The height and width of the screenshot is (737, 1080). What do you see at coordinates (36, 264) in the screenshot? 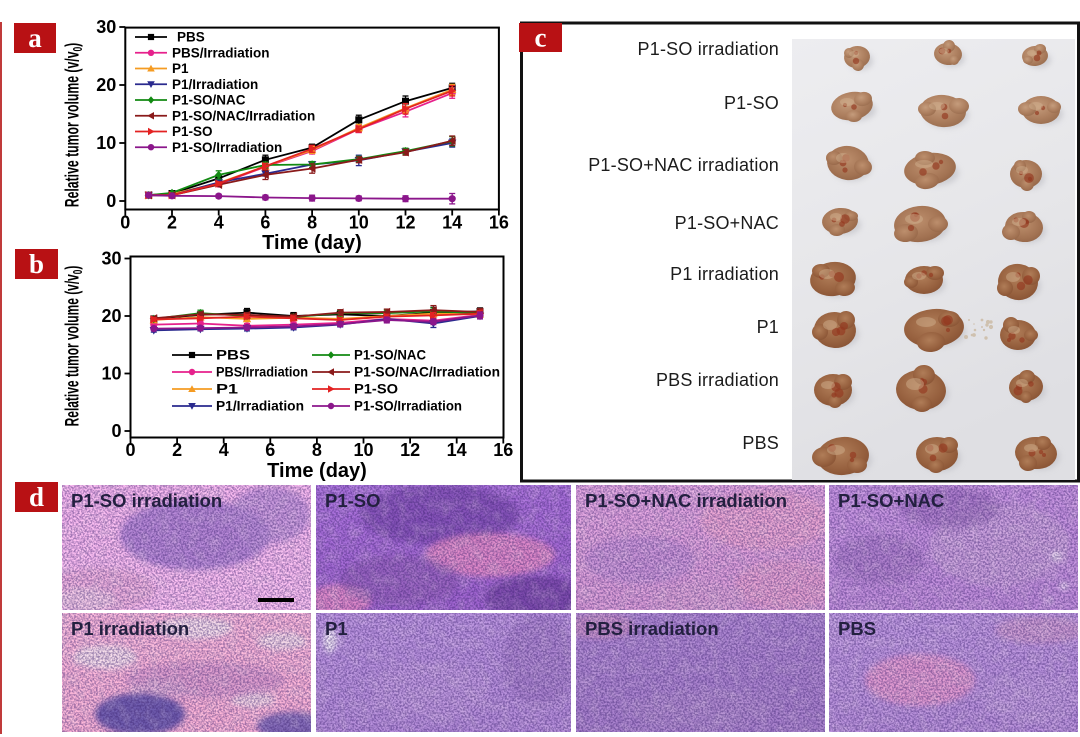
I see `svg-text: b` at bounding box center [36, 264].